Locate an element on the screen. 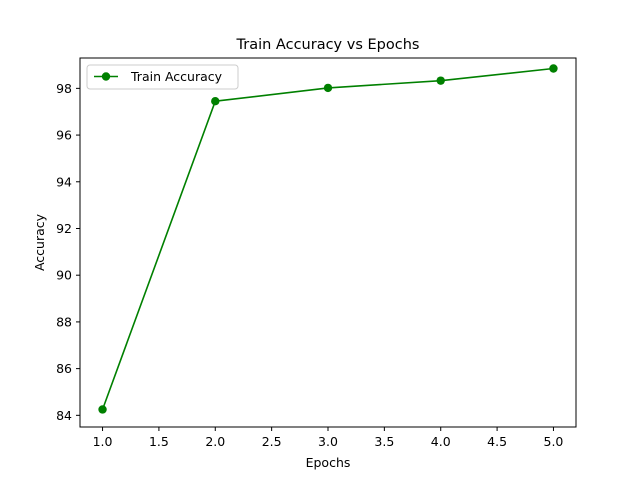 Image resolution: width=640 pixels, height=480 pixels. legend: Train Accuracy is located at coordinates (162, 77).